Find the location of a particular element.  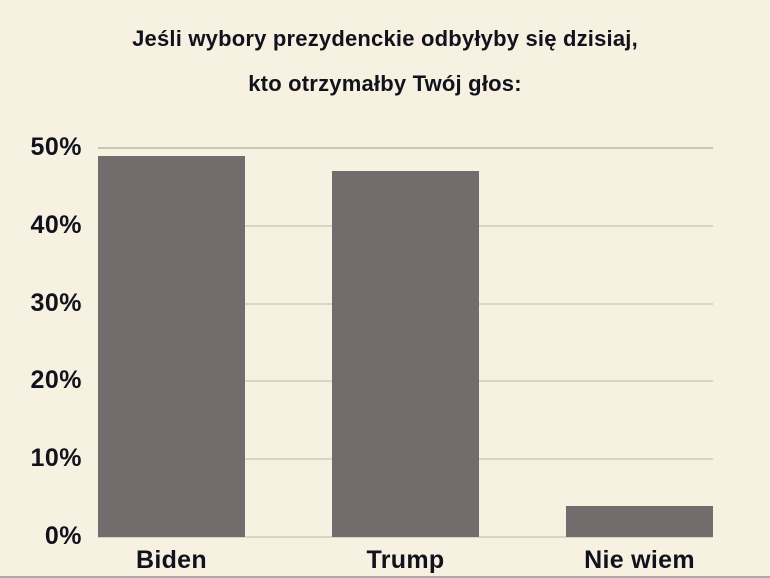

gridline-0pct is located at coordinates (405, 537).